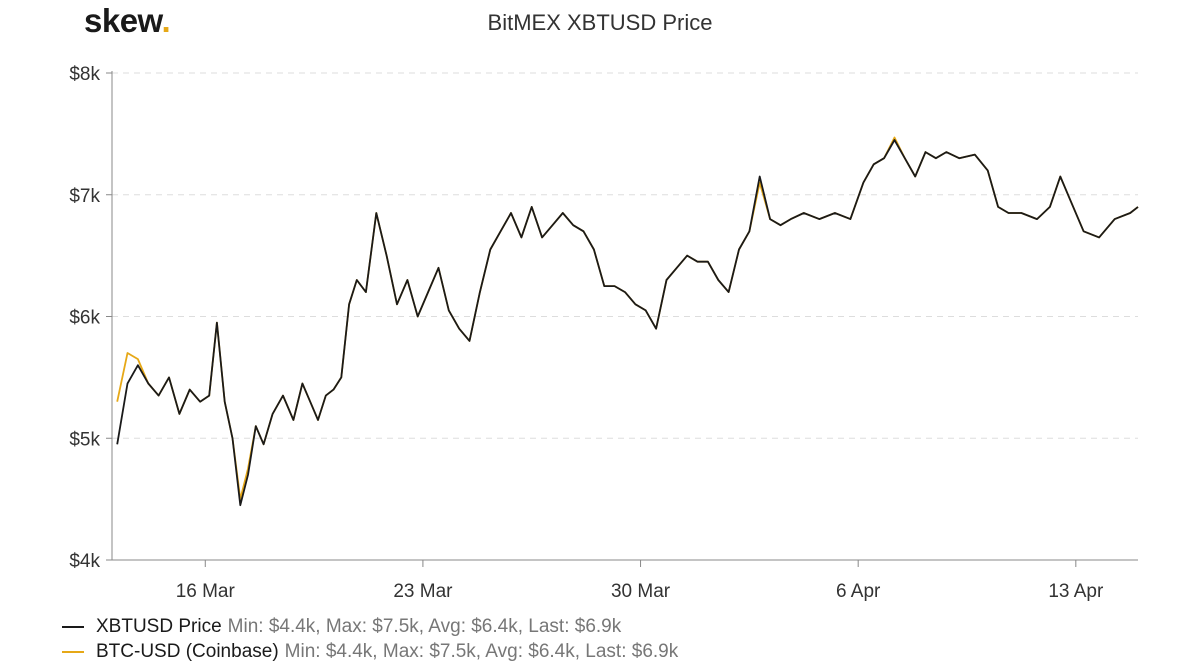  I want to click on x-tick-label: 30 Mar, so click(641, 591).